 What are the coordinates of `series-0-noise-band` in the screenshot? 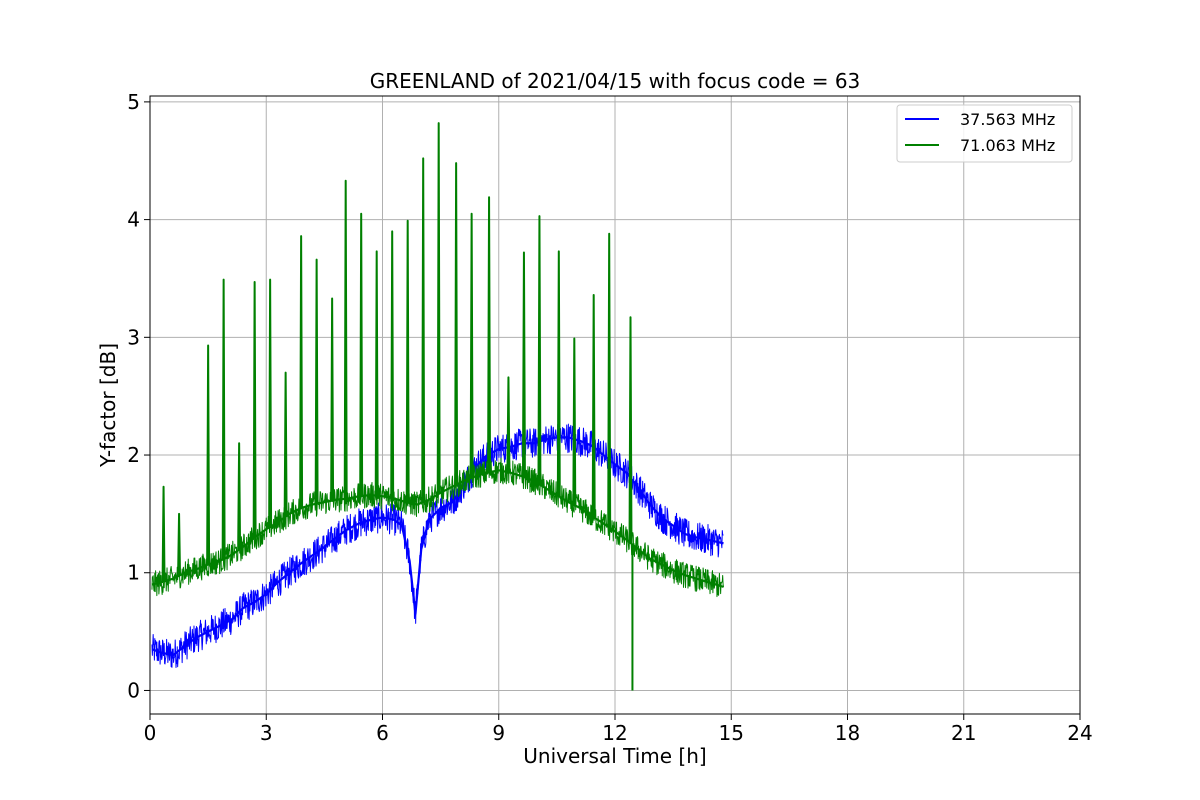 It's located at (437, 545).